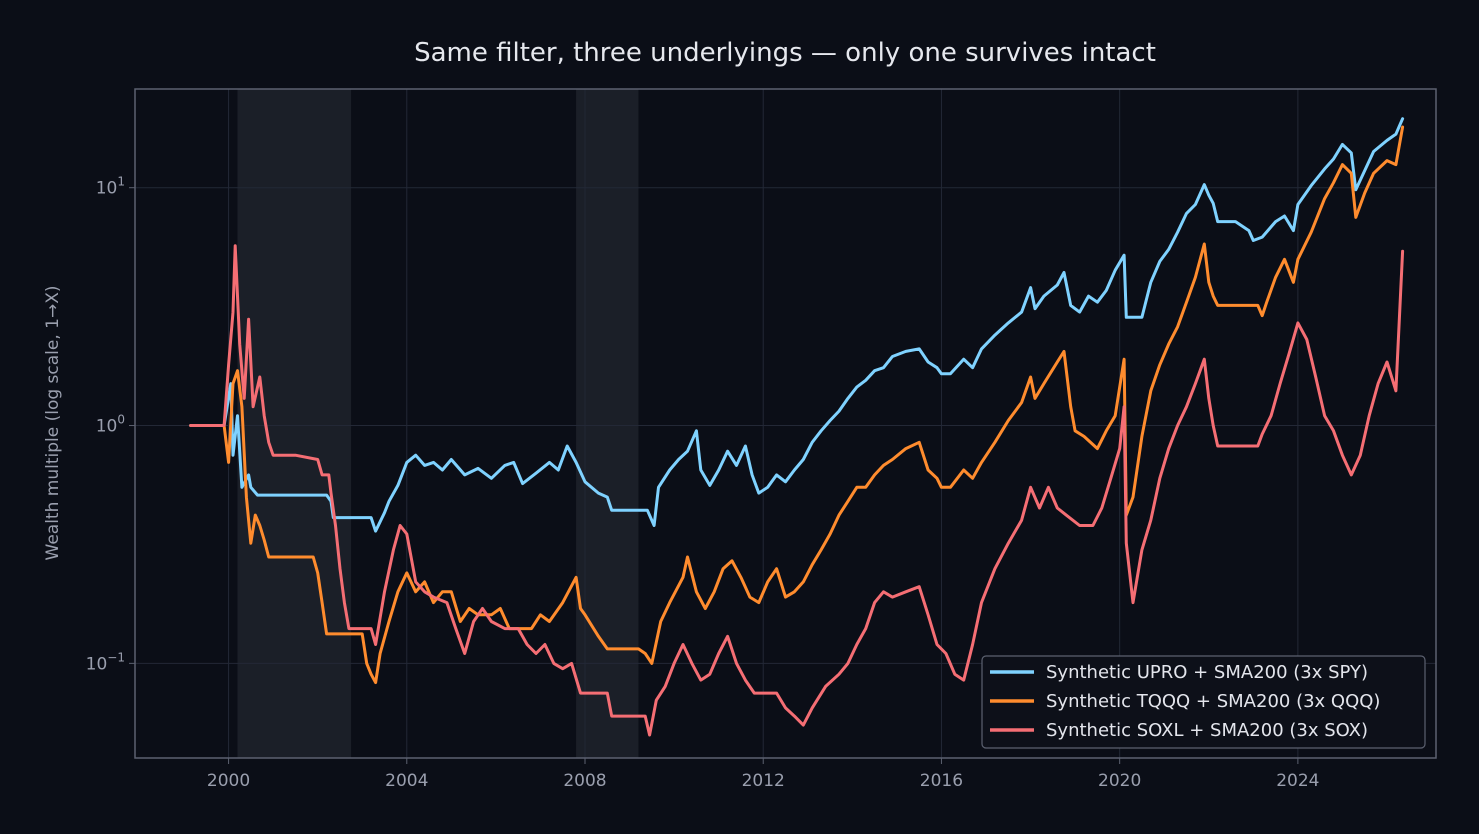 The height and width of the screenshot is (834, 1479). I want to click on x-tick-label: 2020, so click(1119, 781).